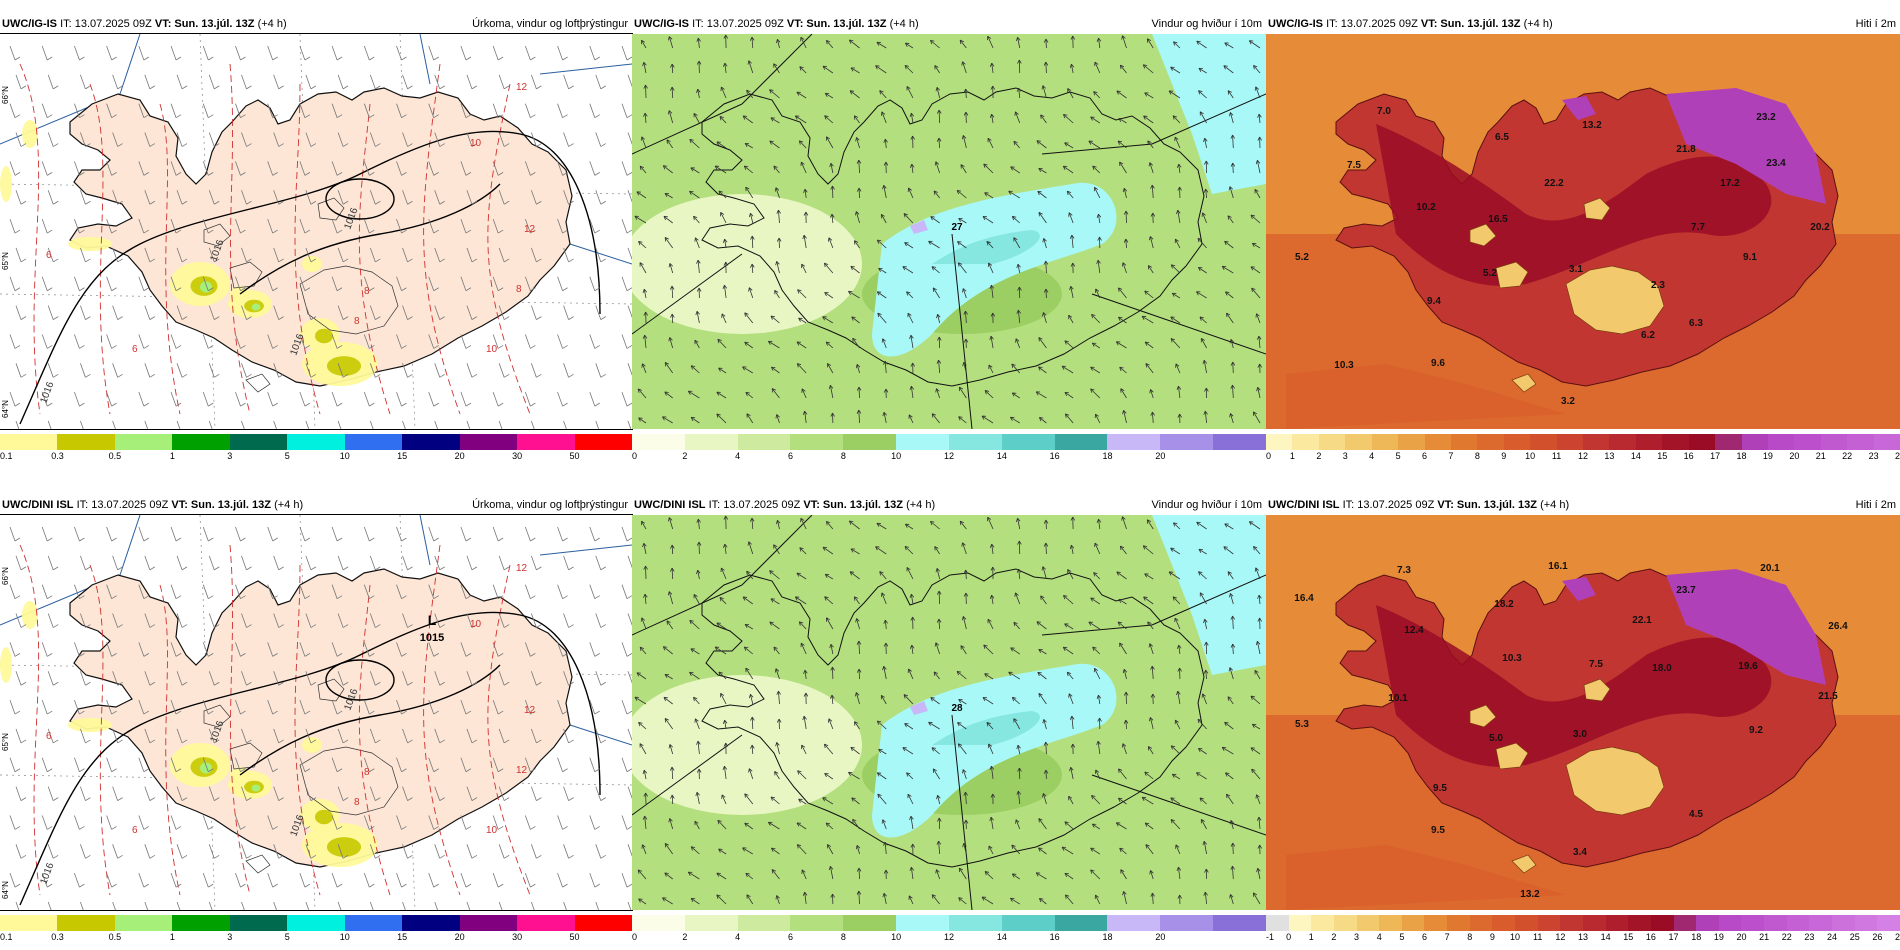 The width and height of the screenshot is (1900, 950). I want to click on colorbar: 0.1 0.3 0.5 1 3 5 10 15 20 30 50, so click(316, 929).